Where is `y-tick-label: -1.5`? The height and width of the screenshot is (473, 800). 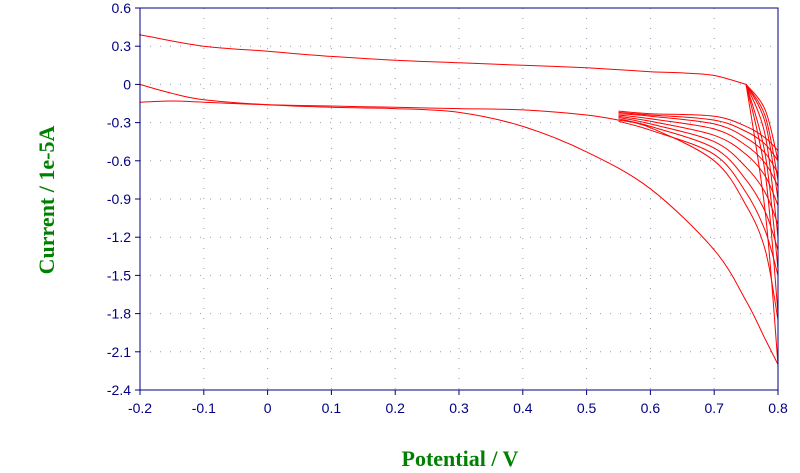
y-tick-label: -1.5 is located at coordinates (119, 275).